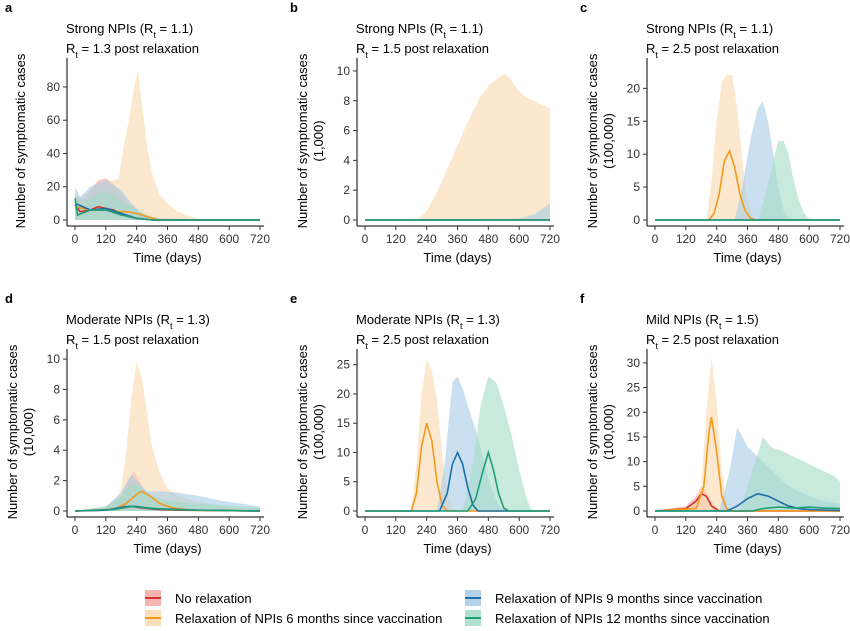 The width and height of the screenshot is (850, 631). I want to click on legend-key-9-months, so click(473, 598).